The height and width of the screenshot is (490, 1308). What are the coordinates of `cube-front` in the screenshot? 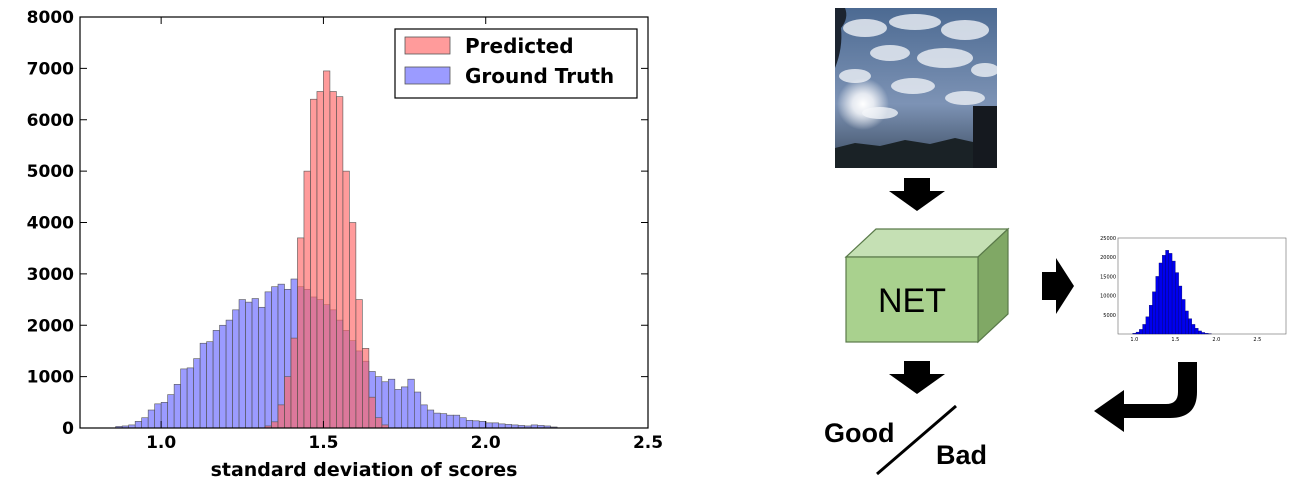 It's located at (912, 299).